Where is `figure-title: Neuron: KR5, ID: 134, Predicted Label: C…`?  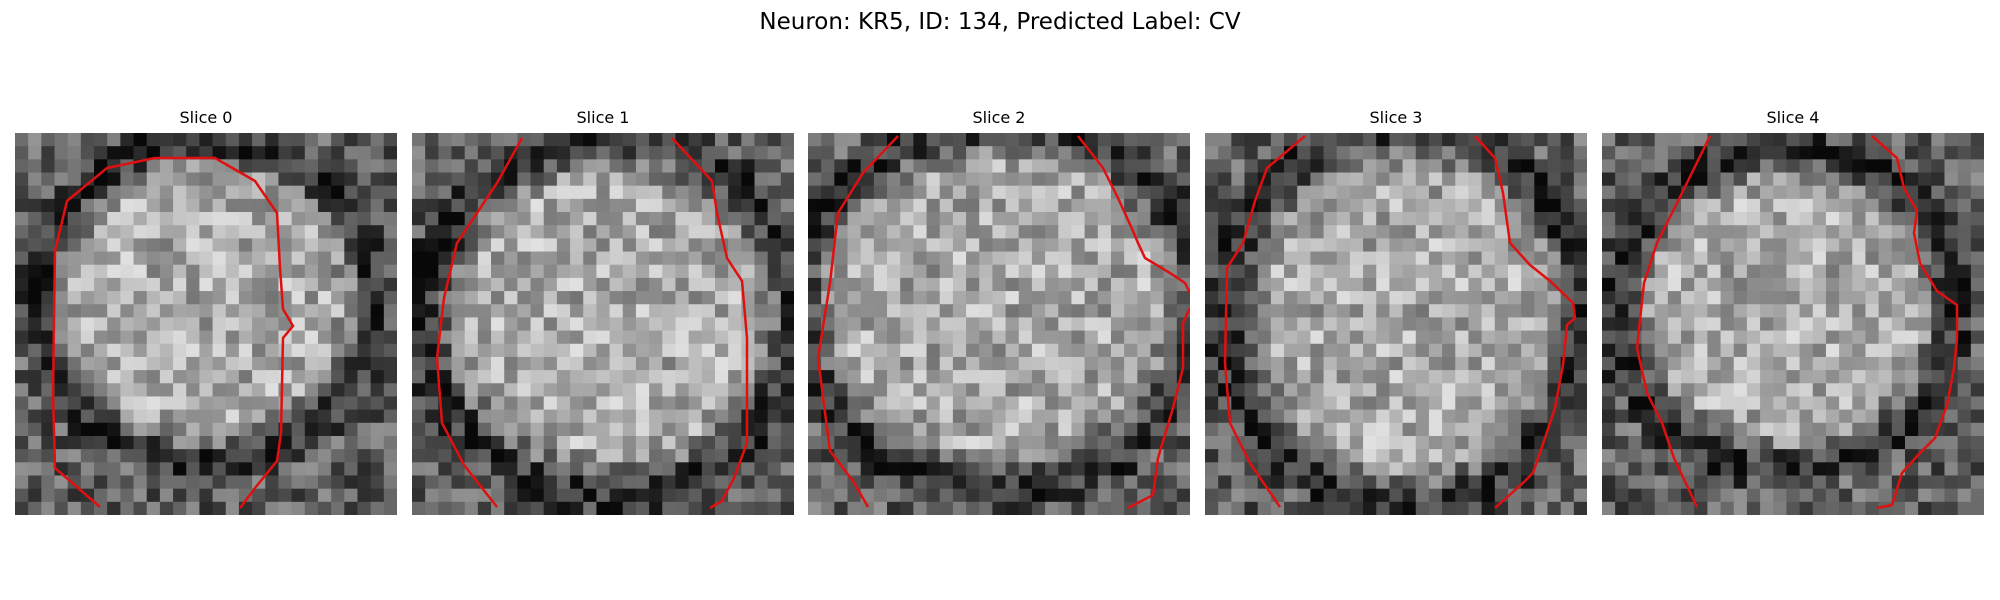 figure-title: Neuron: KR5, ID: 134, Predicted Label: C… is located at coordinates (1000, 22).